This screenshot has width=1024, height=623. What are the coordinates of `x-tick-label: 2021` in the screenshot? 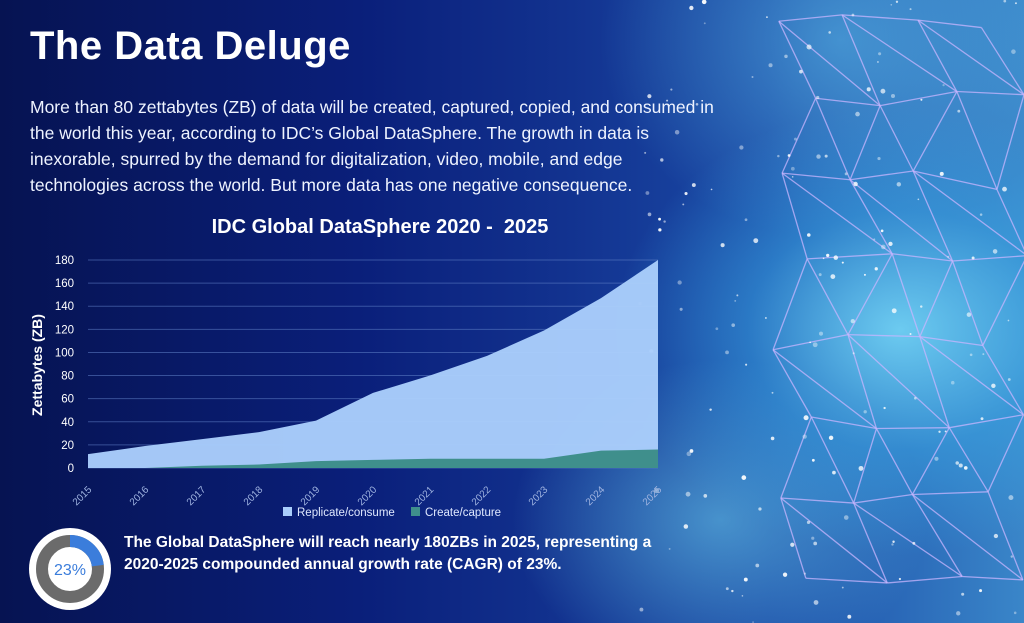 It's located at (425, 496).